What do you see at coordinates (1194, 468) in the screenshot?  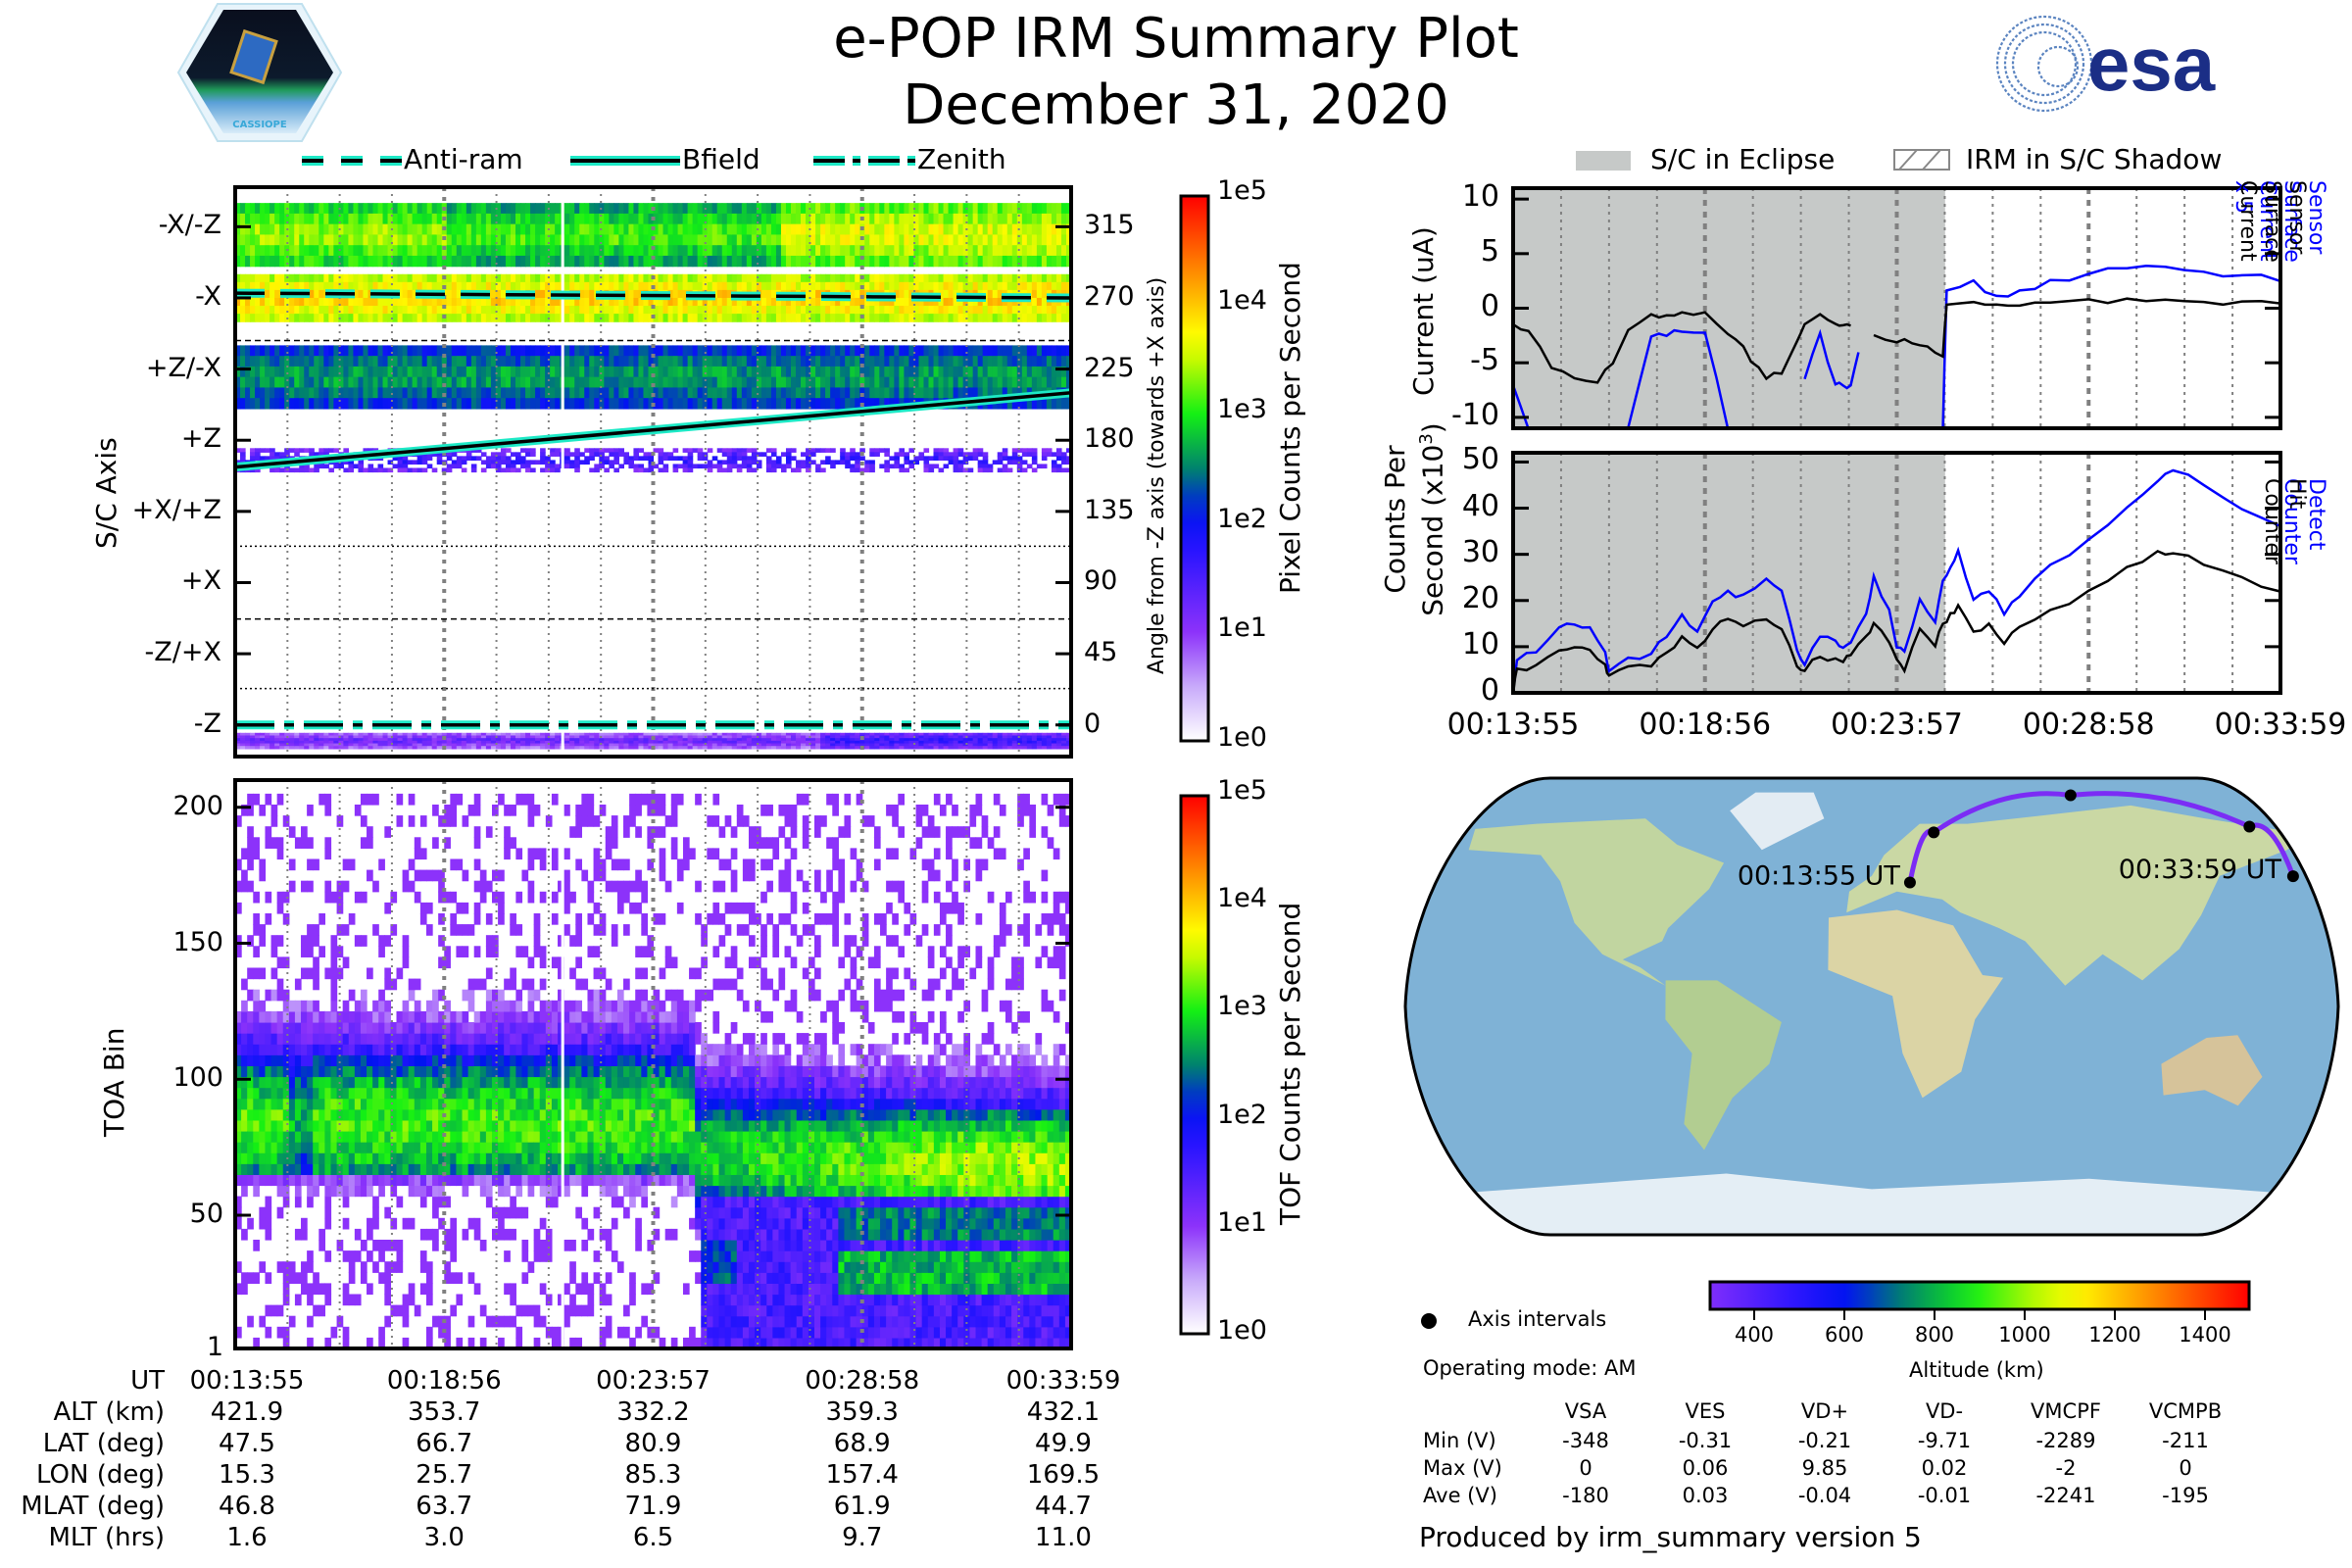 I see `pixel-counts-colorbar` at bounding box center [1194, 468].